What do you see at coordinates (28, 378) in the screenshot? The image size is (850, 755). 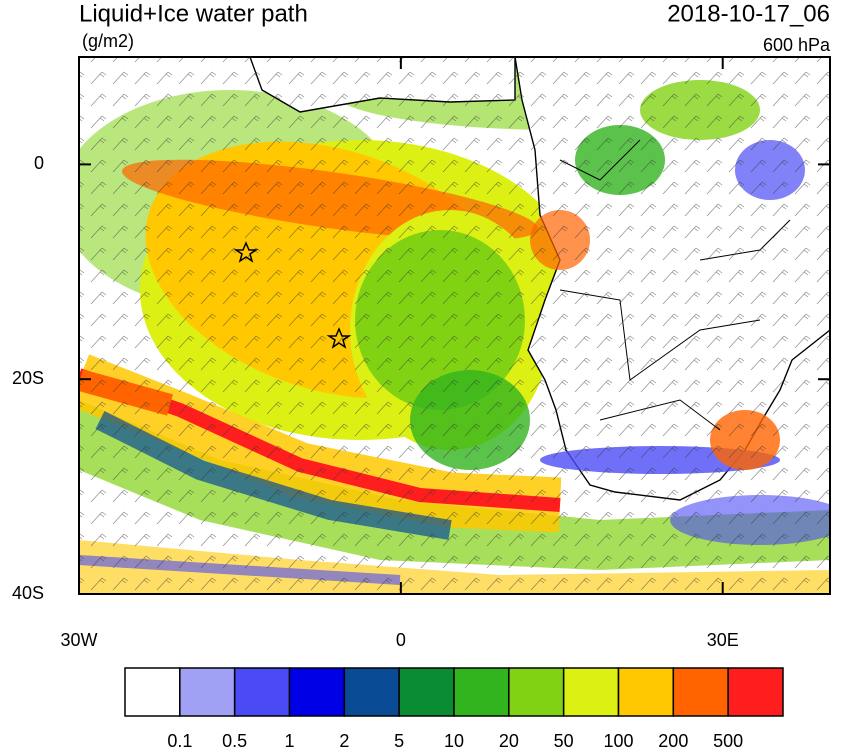 I see `lat-label: 20S` at bounding box center [28, 378].